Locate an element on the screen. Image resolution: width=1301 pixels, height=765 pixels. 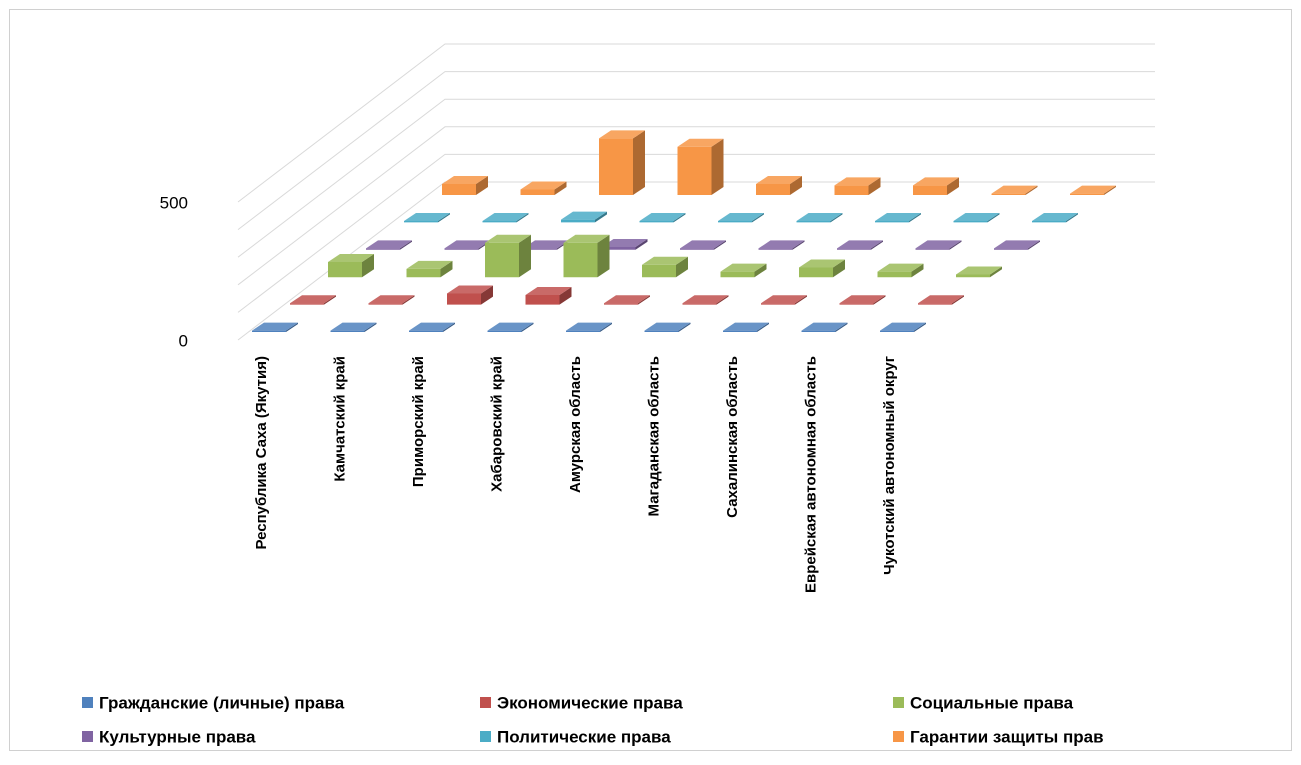
x-tick-label: Сахалинская область is located at coordinates (732, 437).